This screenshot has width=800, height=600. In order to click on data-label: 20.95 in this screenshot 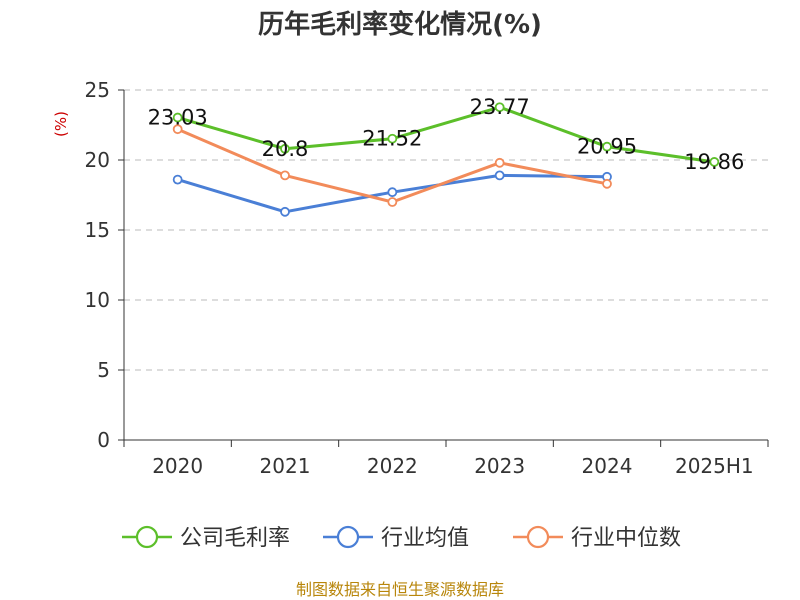, I will do `click(607, 147)`.